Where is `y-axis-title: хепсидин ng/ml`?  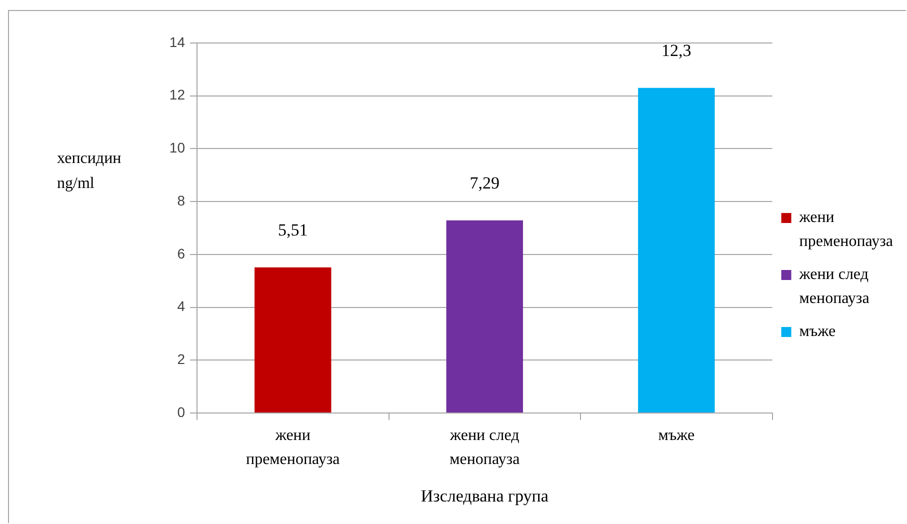
y-axis-title: хепсидин ng/ml is located at coordinates (89, 171).